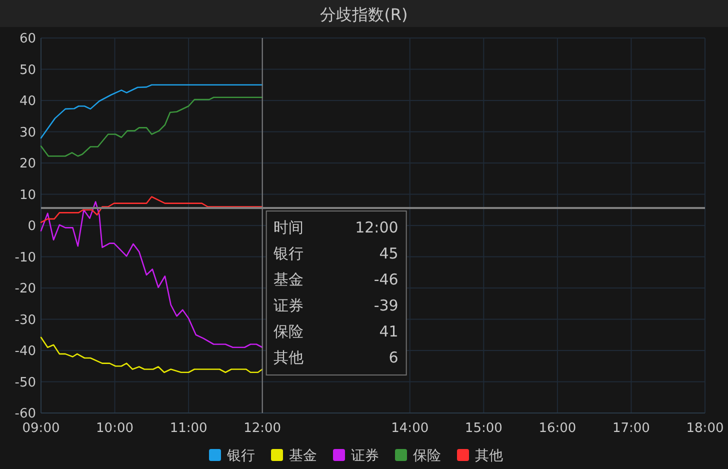 This screenshot has height=469, width=728. Describe the element at coordinates (705, 428) in the screenshot. I see `x-tick-label: 18:00` at that location.